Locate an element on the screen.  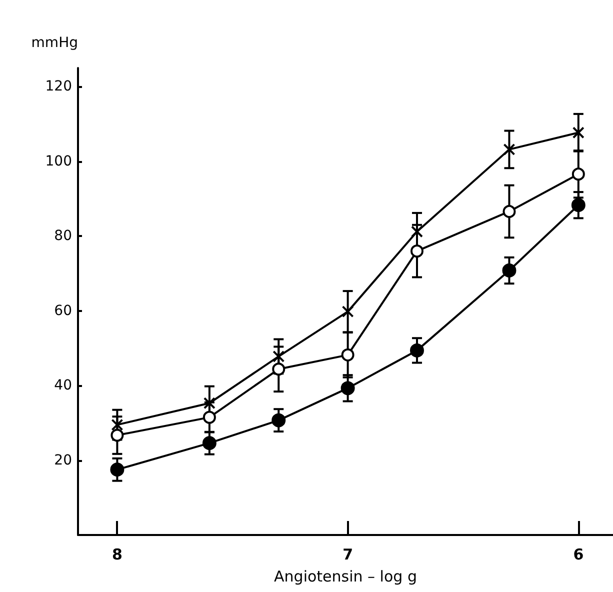
y-tick-label: 120 is located at coordinates (58, 86).